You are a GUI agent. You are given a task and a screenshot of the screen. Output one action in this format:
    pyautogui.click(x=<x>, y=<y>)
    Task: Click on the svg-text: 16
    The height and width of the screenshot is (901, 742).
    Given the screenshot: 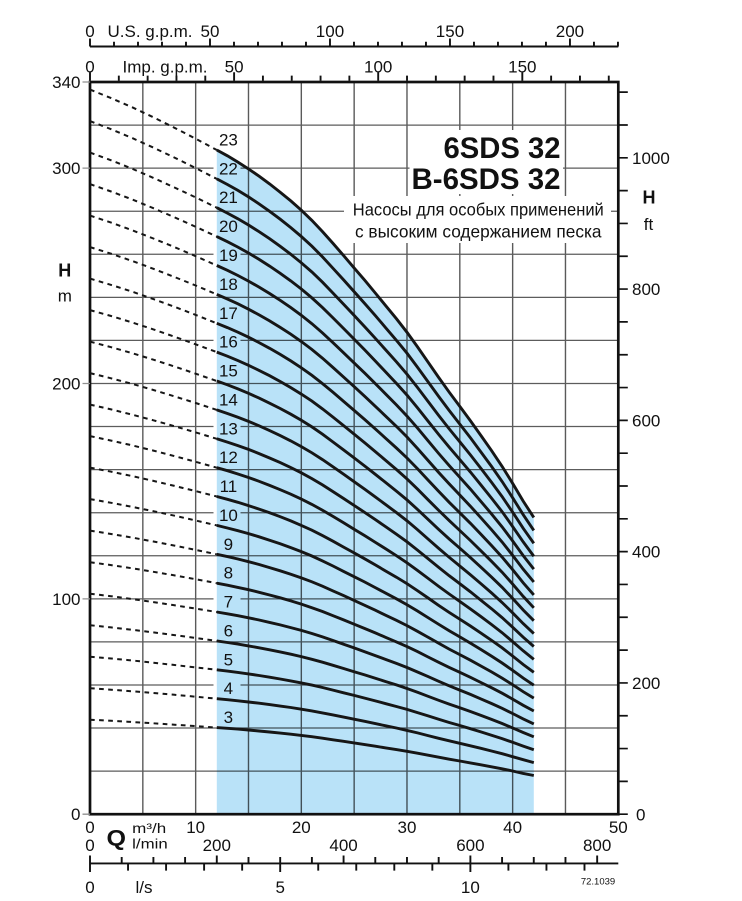 What is the action you would take?
    pyautogui.click(x=228, y=342)
    